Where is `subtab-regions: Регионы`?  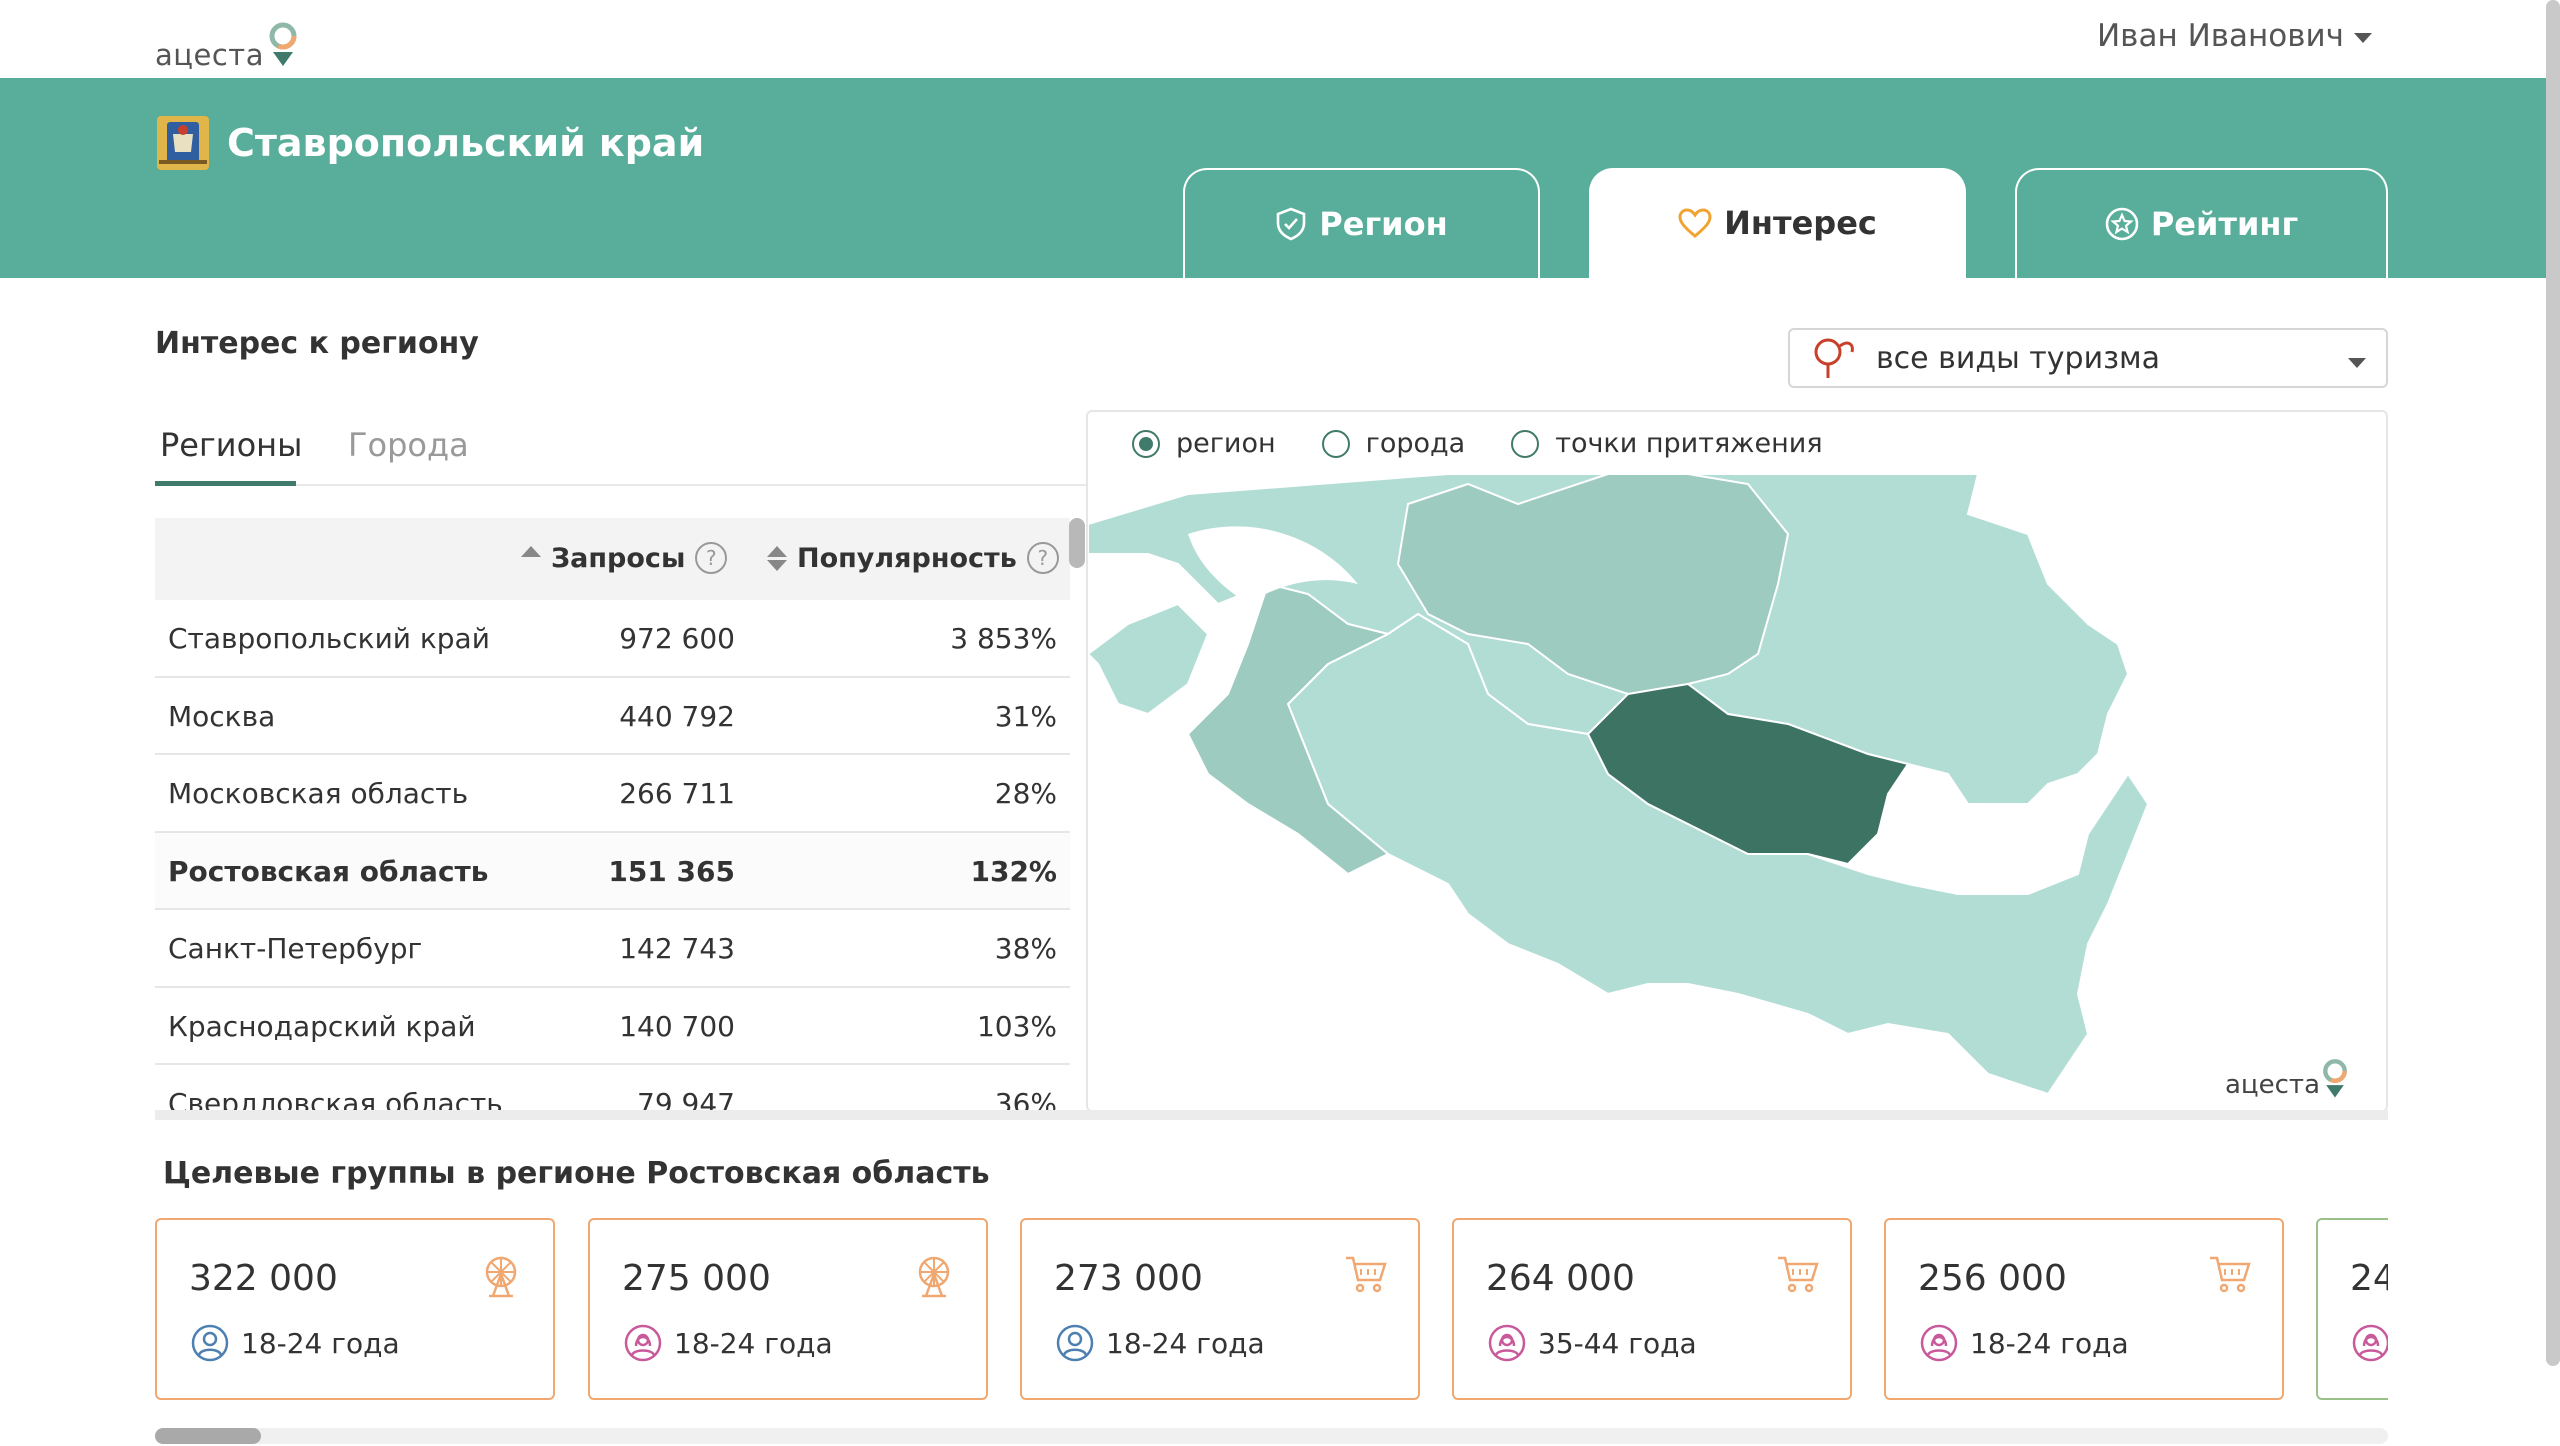
subtab-regions: Регионы is located at coordinates (231, 445).